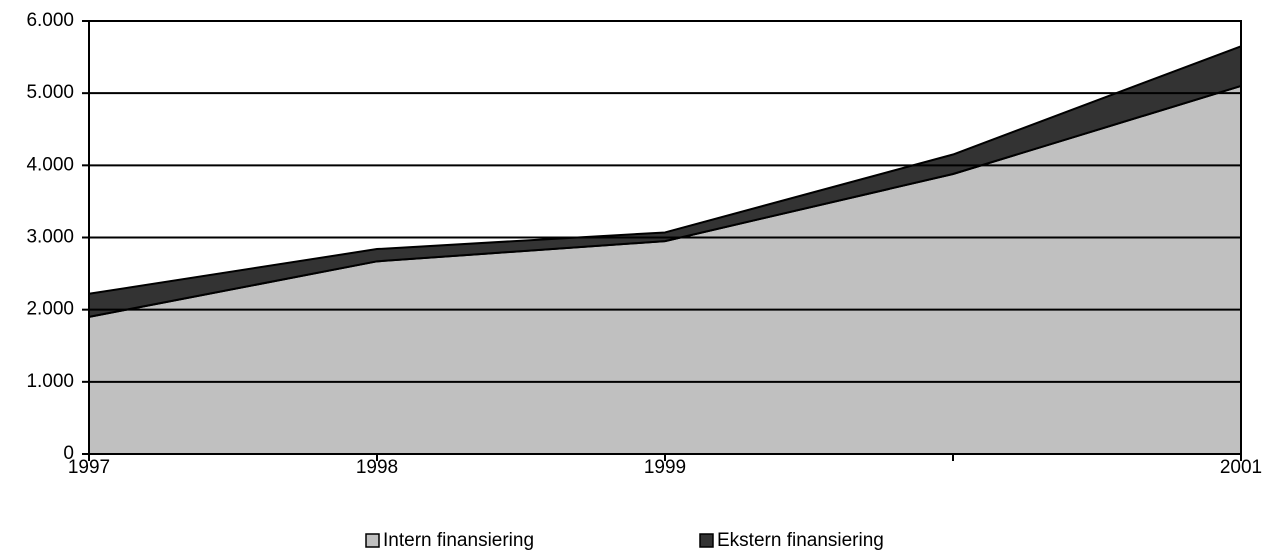 This screenshot has width=1268, height=551. I want to click on y-tick-label: 5.000, so click(50, 92).